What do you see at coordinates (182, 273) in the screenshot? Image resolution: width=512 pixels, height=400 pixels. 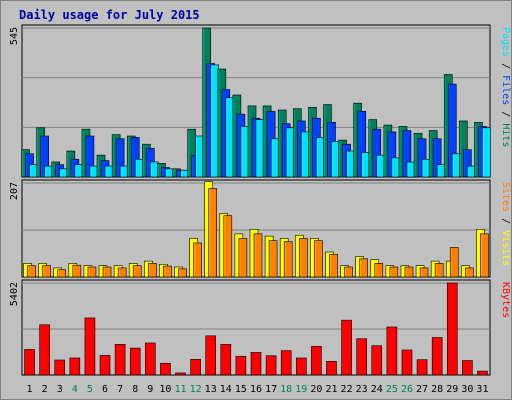 I see `bar-sites-day-11-body` at bounding box center [182, 273].